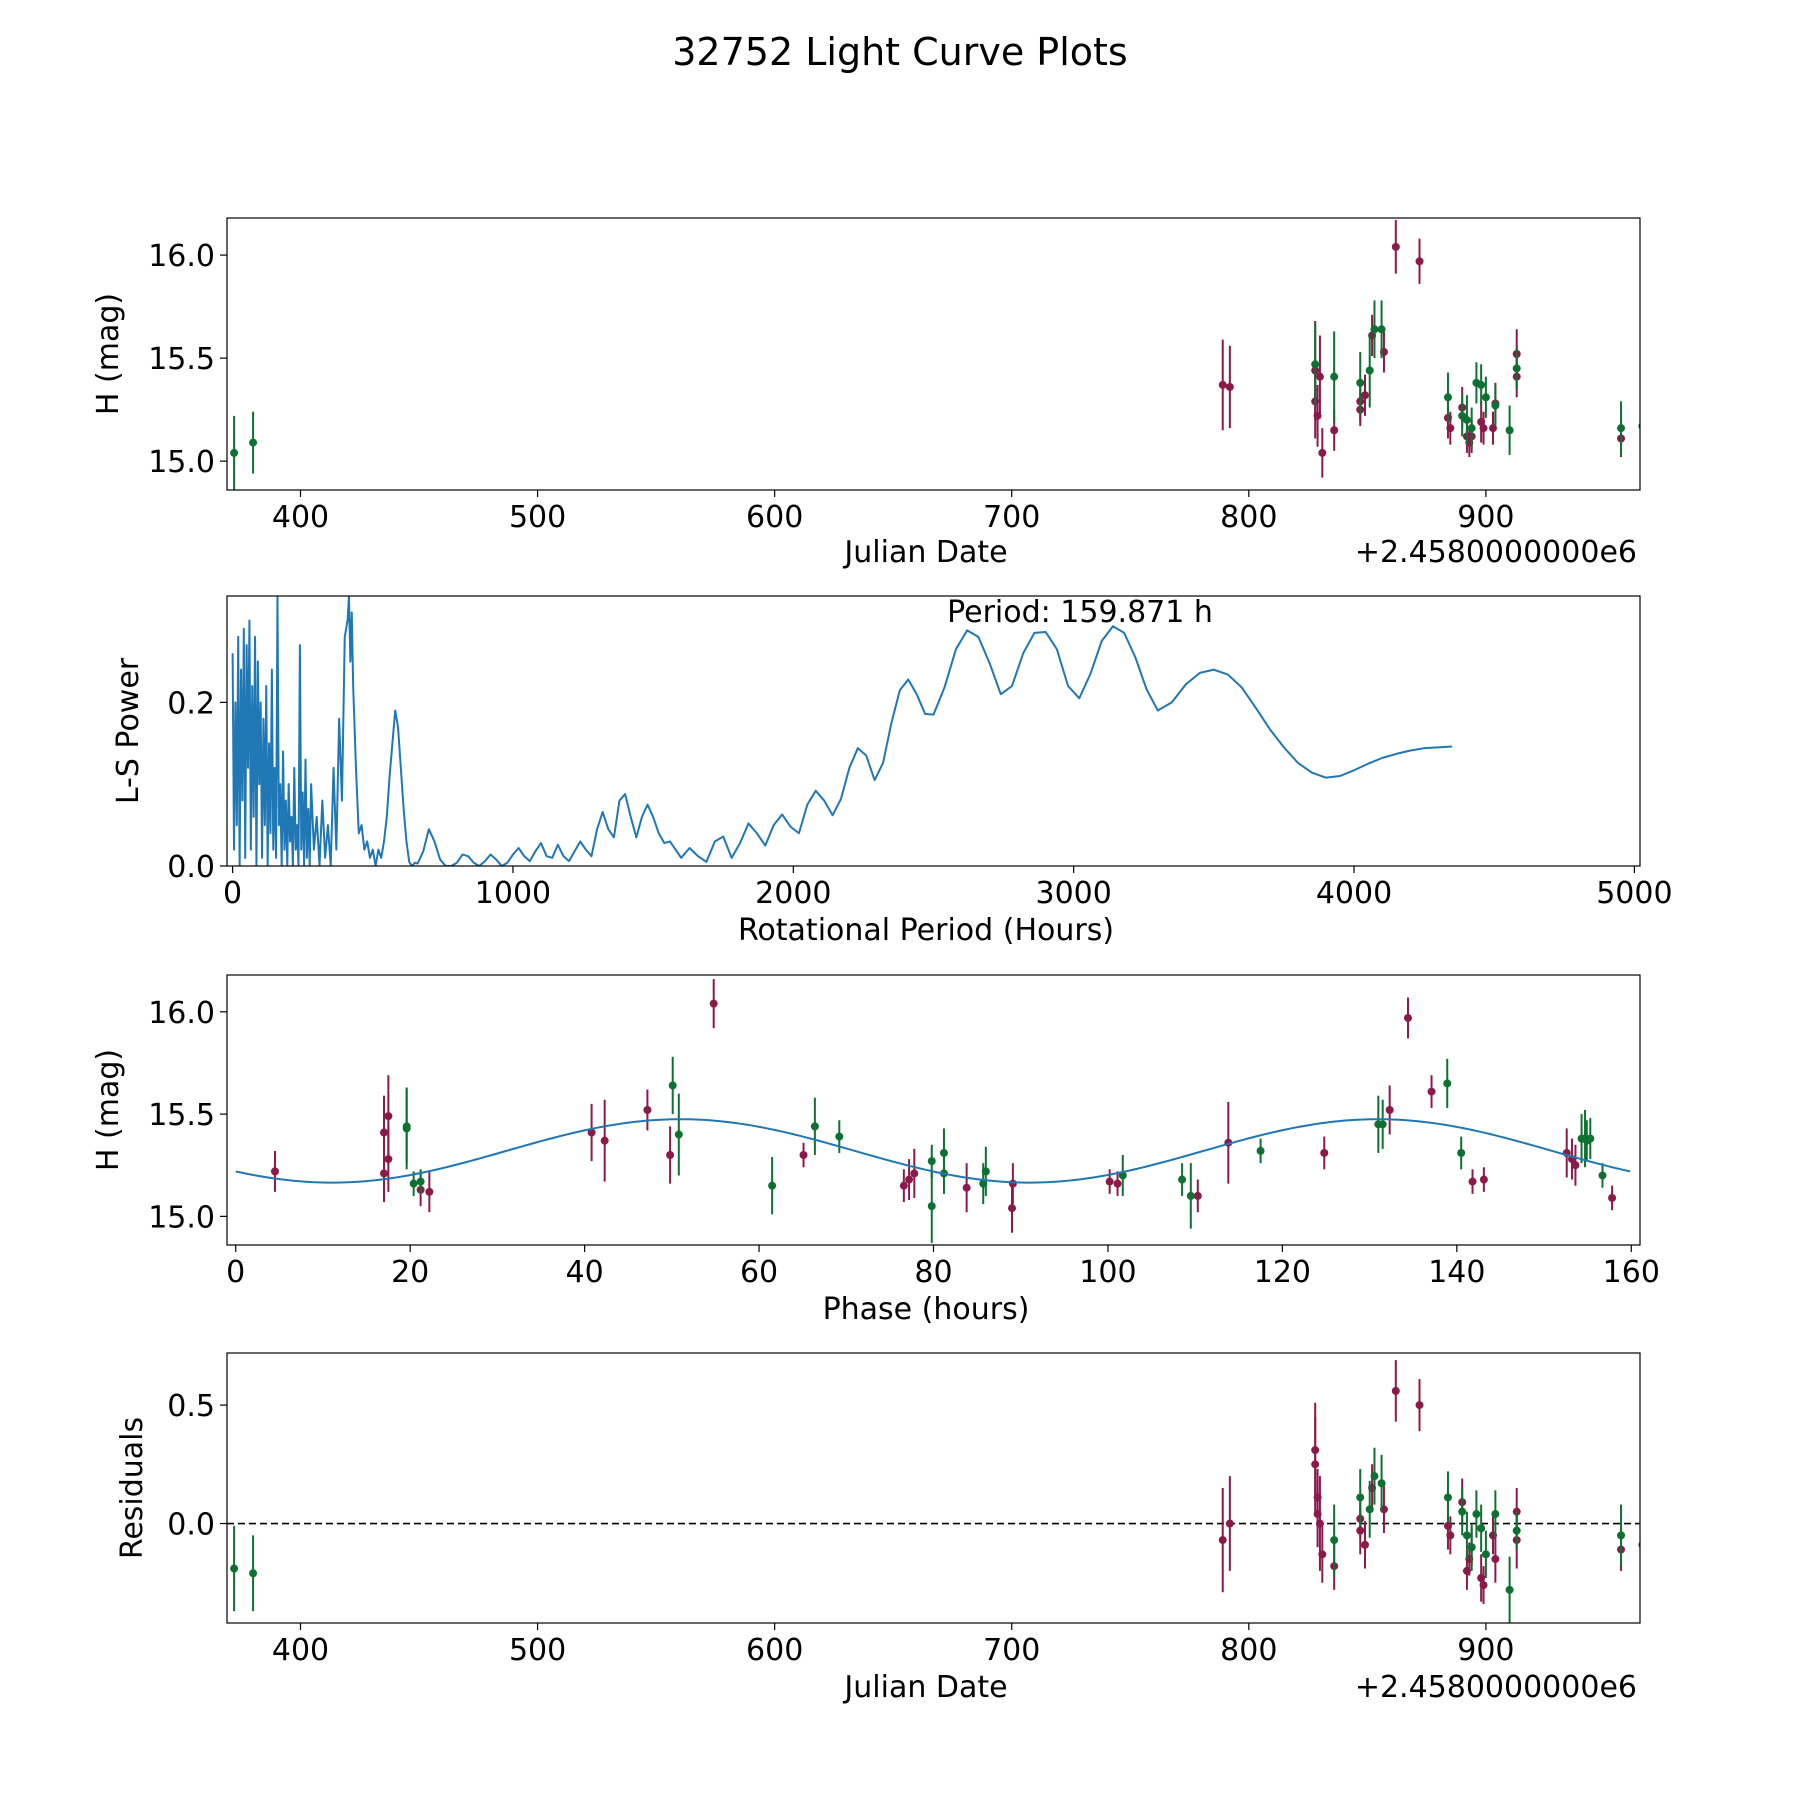  I want to click on x-axis-label: Rotational Period (Hours), so click(926, 930).